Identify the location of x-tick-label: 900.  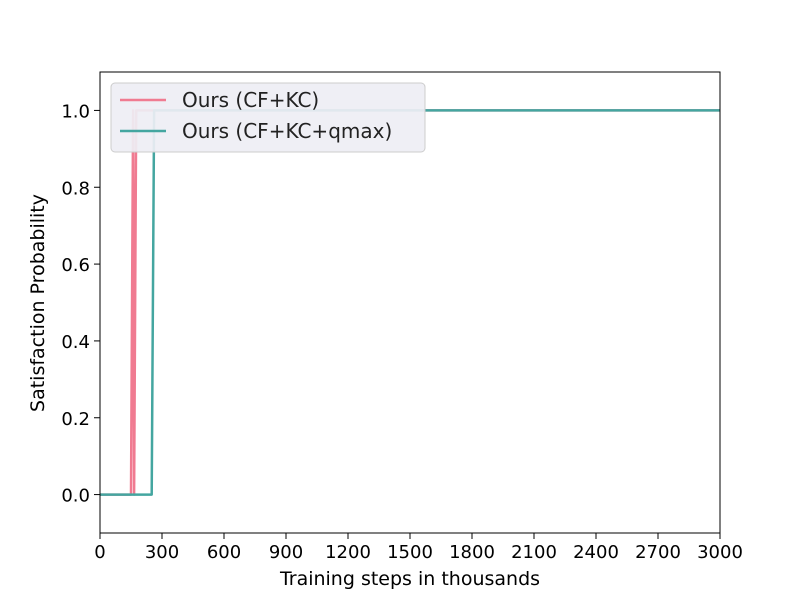
(286, 552).